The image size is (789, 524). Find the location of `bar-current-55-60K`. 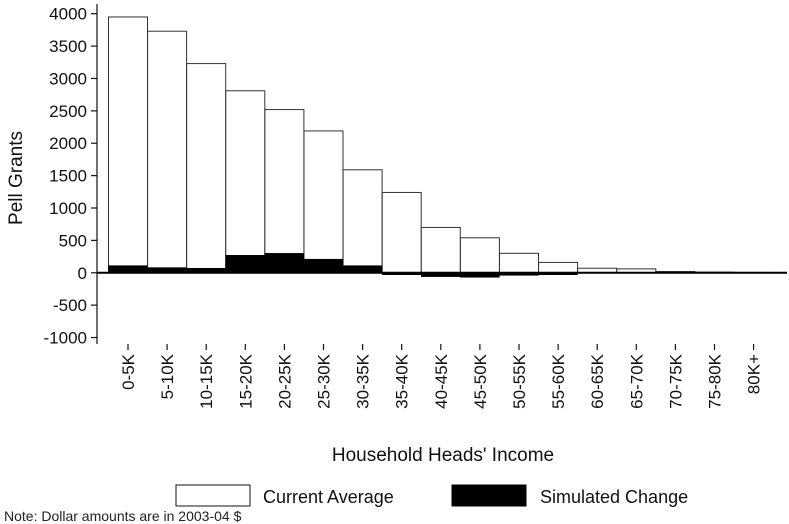

bar-current-55-60K is located at coordinates (558, 267).